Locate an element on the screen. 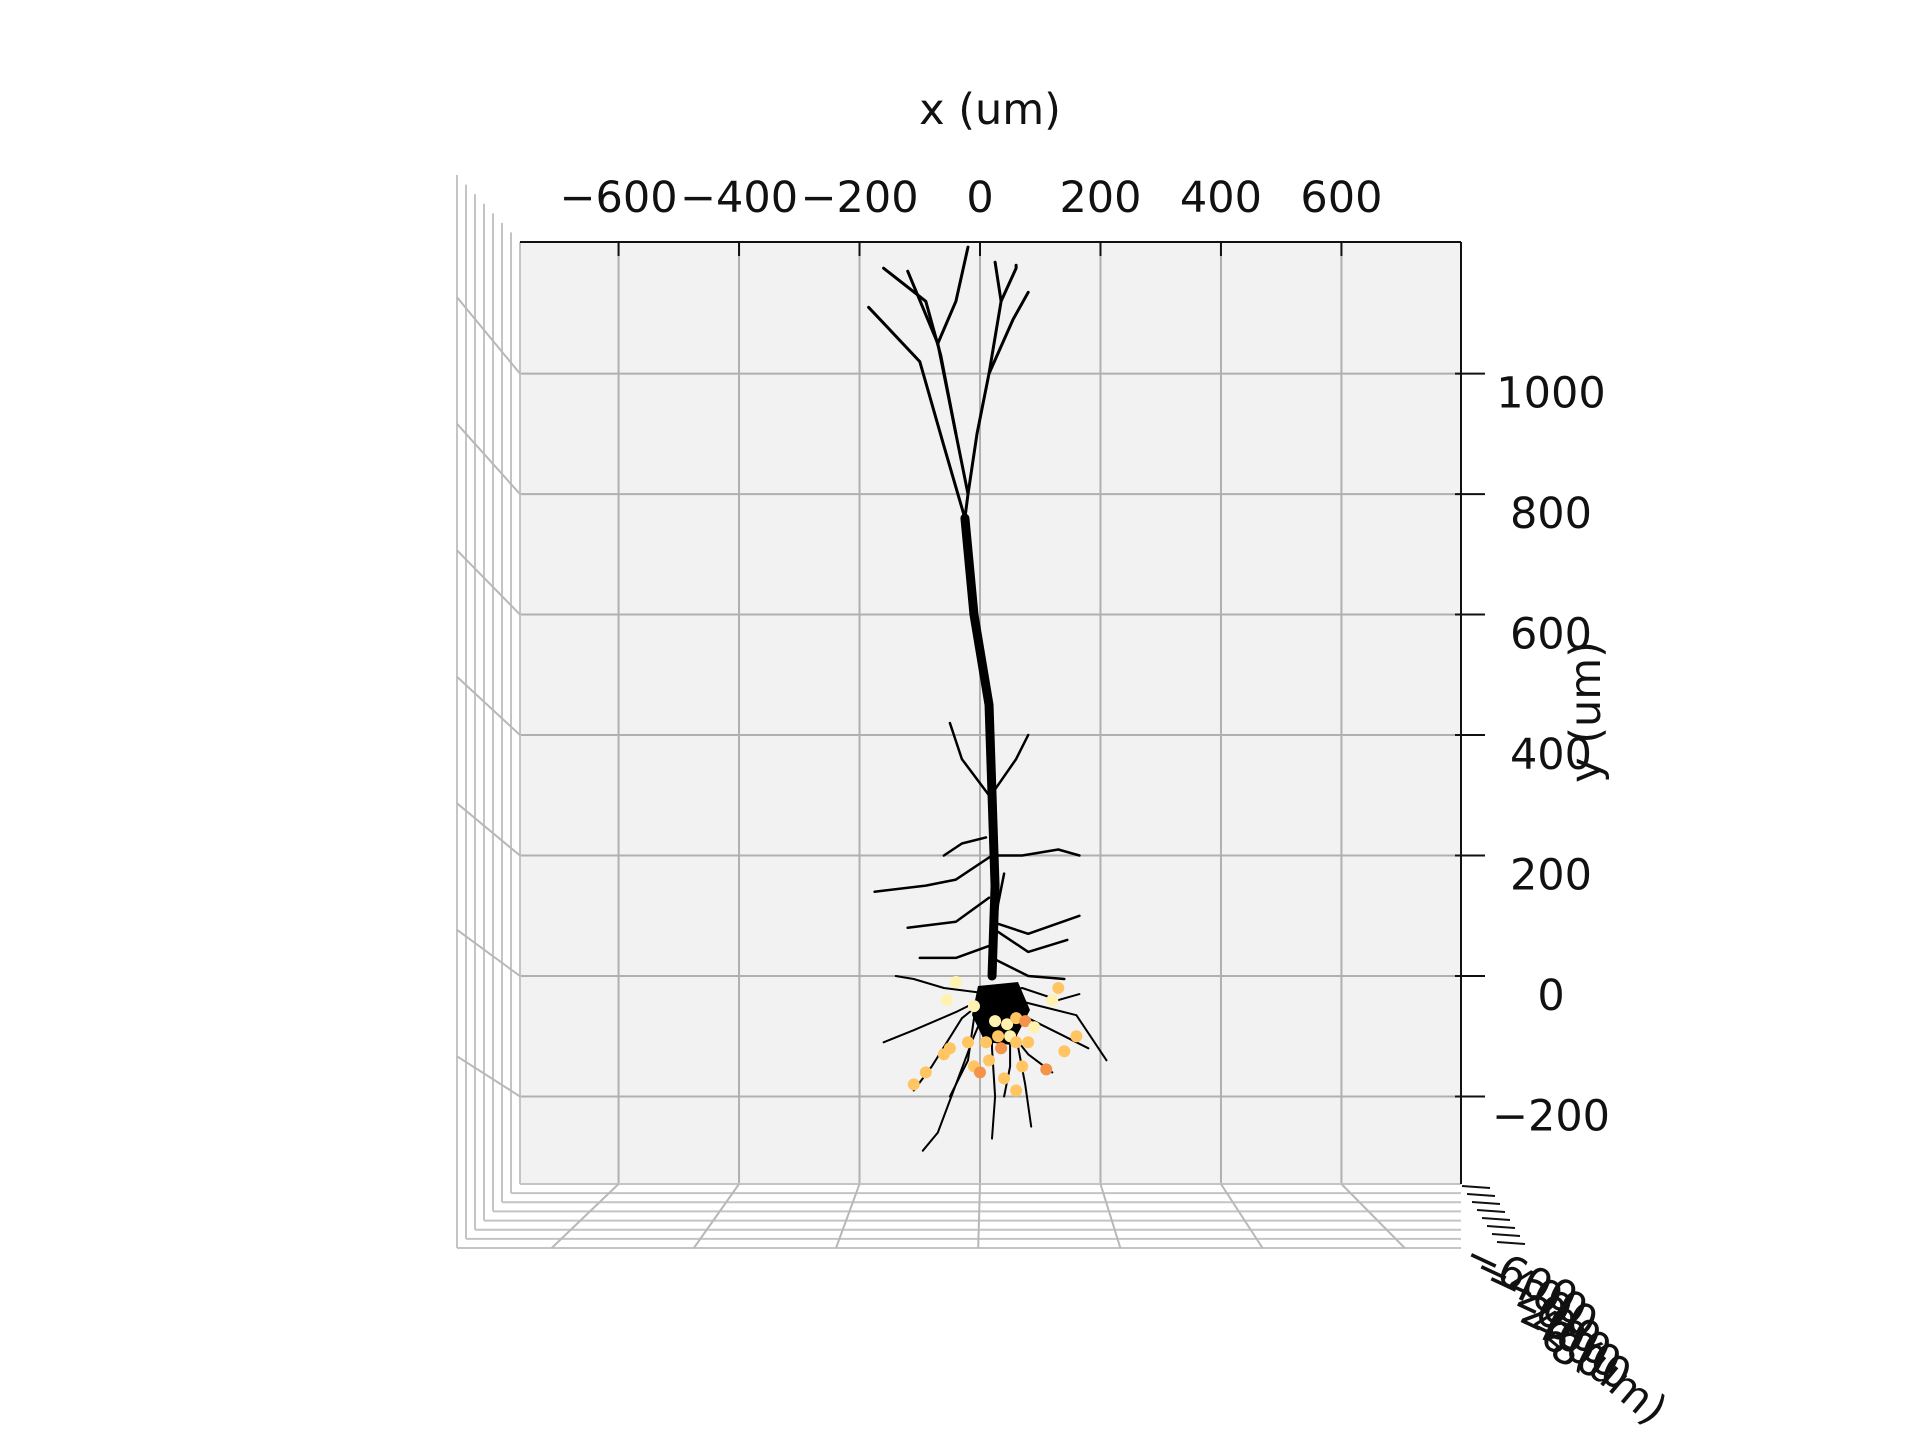  y-axis-label: y (um) is located at coordinates (1586, 712).